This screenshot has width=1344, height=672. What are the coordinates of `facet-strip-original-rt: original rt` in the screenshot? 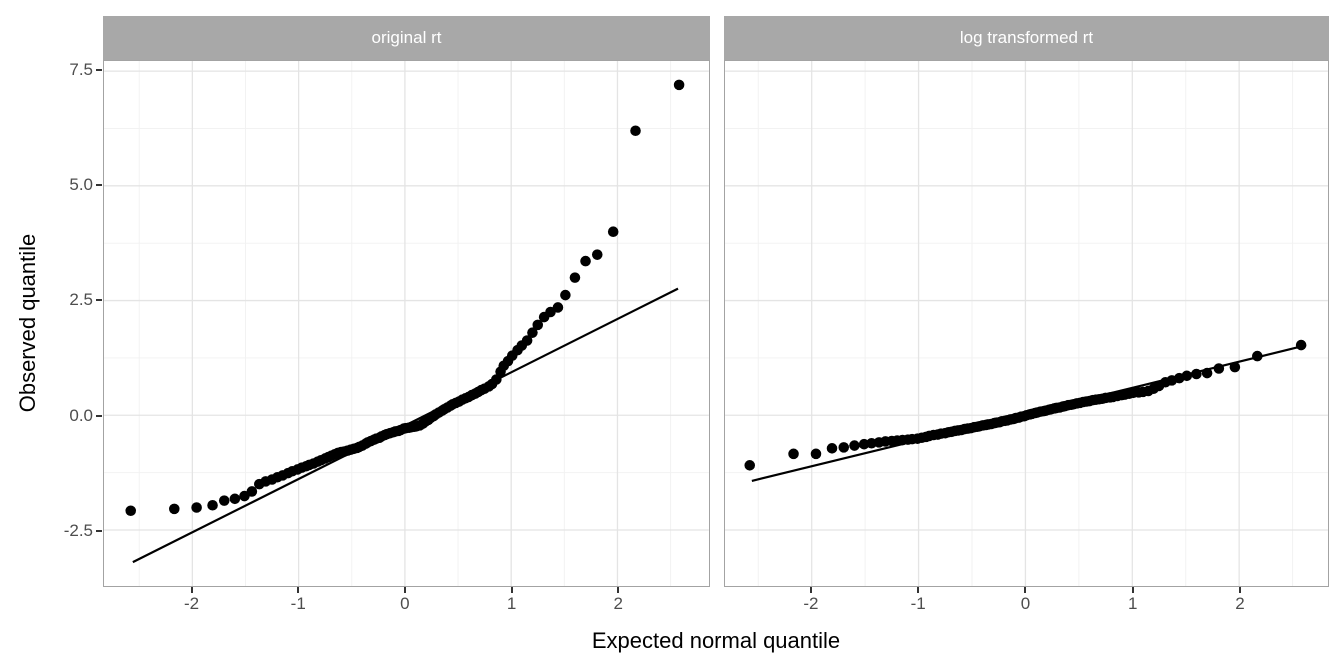 It's located at (406, 38).